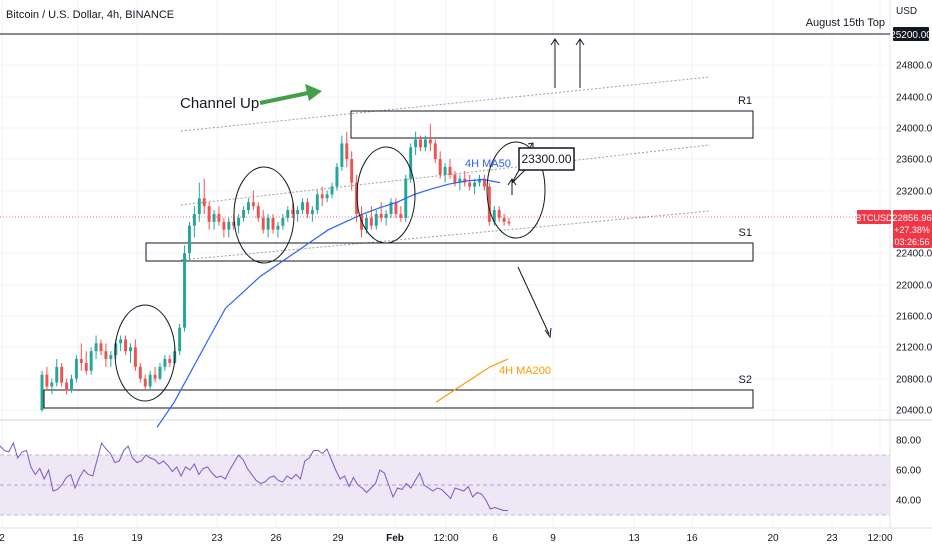 The width and height of the screenshot is (932, 550). Describe the element at coordinates (445, 235) in the screenshot. I see `channel-lower-line` at that location.